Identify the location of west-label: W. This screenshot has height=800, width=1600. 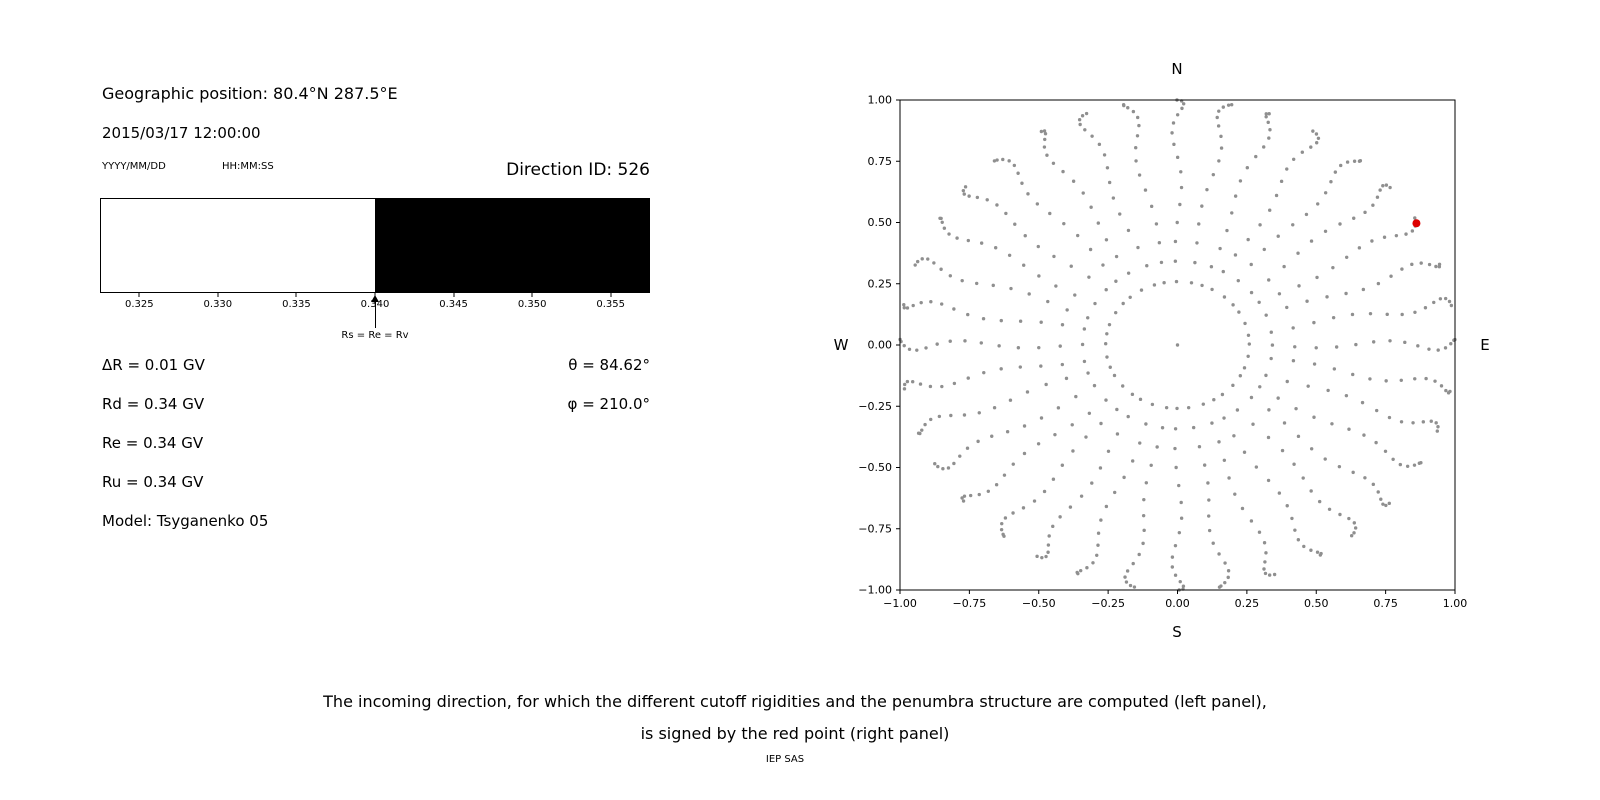
(841, 345).